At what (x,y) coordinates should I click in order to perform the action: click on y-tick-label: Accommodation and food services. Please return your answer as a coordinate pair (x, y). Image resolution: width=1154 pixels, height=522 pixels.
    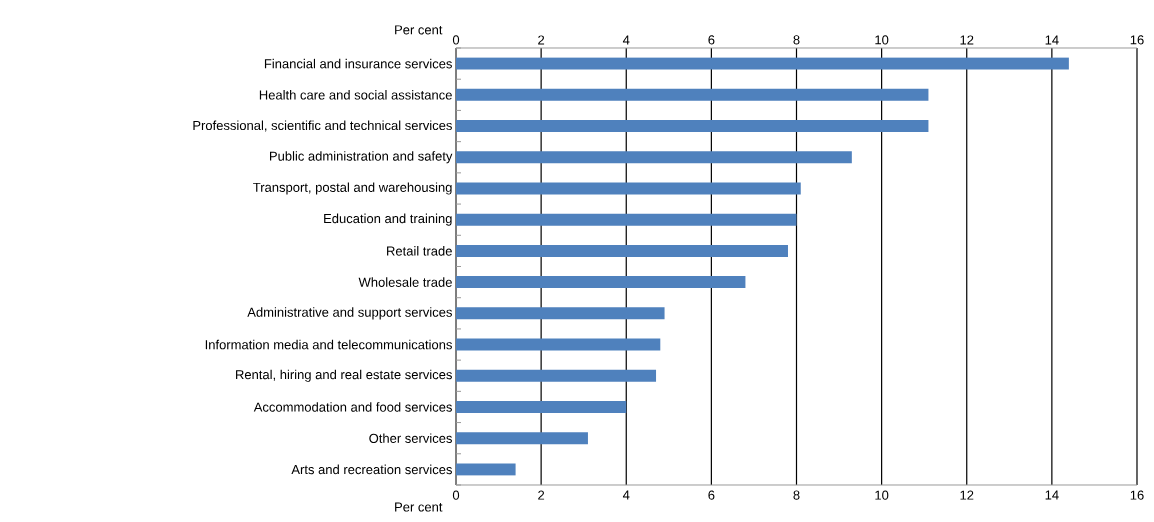
    Looking at the image, I should click on (352, 407).